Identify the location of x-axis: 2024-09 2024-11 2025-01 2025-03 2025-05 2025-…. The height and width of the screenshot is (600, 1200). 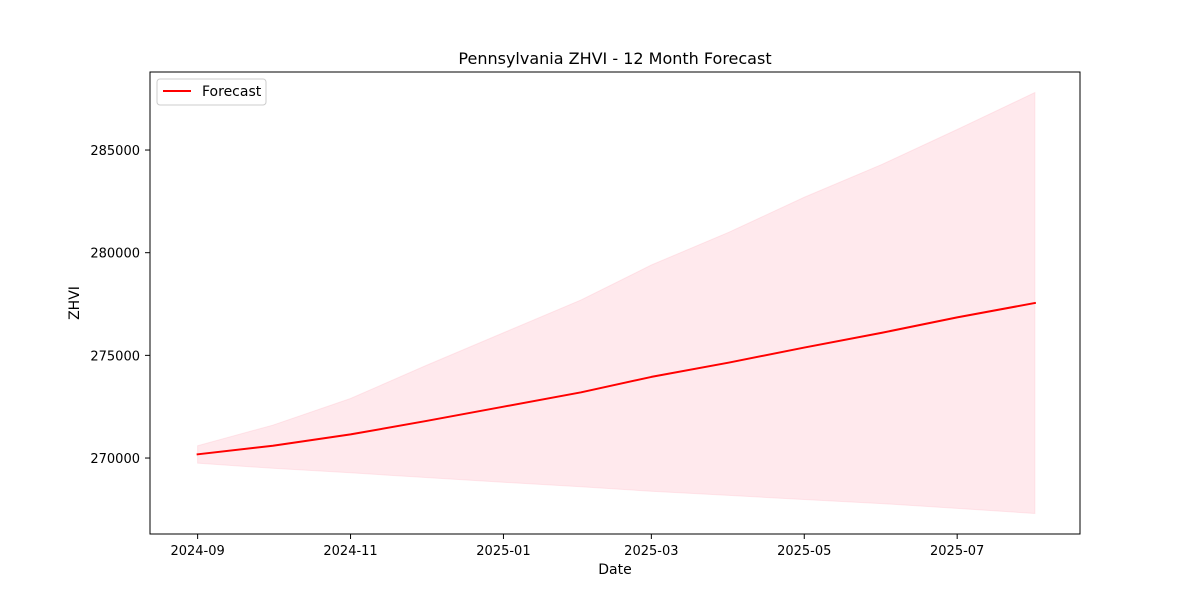
(577, 546).